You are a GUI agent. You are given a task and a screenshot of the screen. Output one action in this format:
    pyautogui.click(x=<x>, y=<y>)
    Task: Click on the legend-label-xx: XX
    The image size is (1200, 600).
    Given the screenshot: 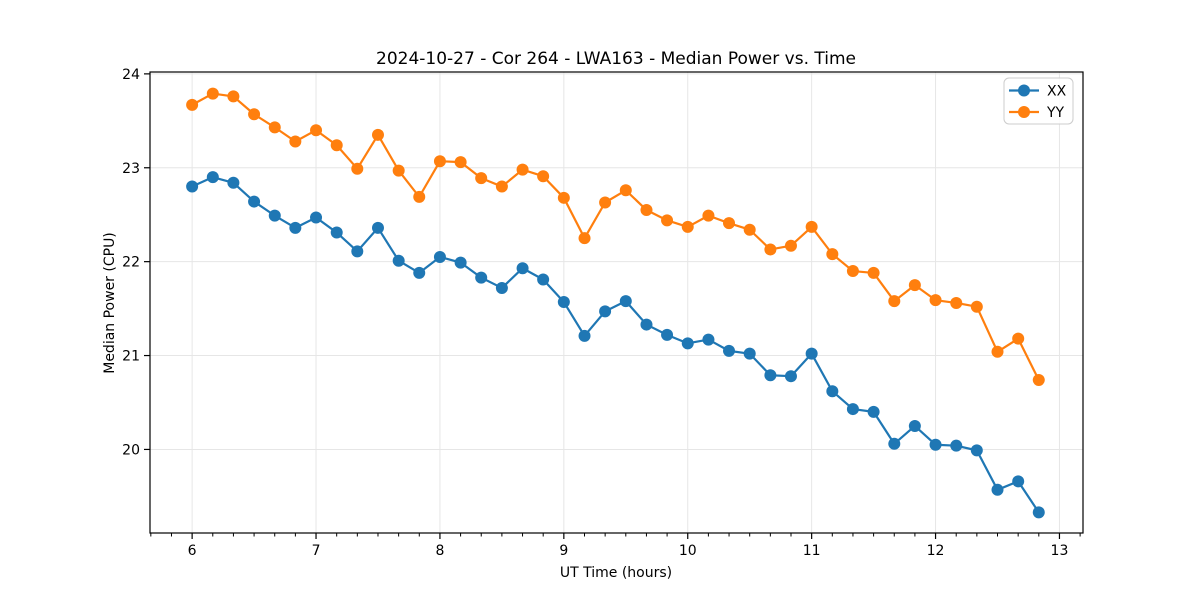 What is the action you would take?
    pyautogui.click(x=1057, y=92)
    